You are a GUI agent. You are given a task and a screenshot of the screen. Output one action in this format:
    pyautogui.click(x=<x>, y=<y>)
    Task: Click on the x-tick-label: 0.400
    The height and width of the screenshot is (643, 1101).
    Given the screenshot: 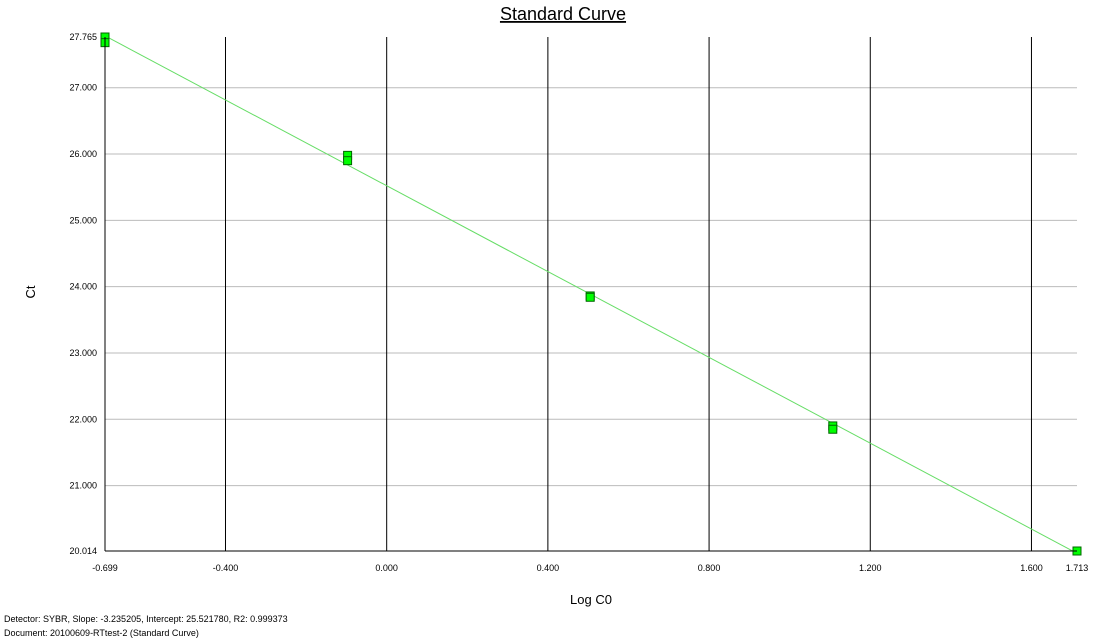 What is the action you would take?
    pyautogui.click(x=548, y=568)
    